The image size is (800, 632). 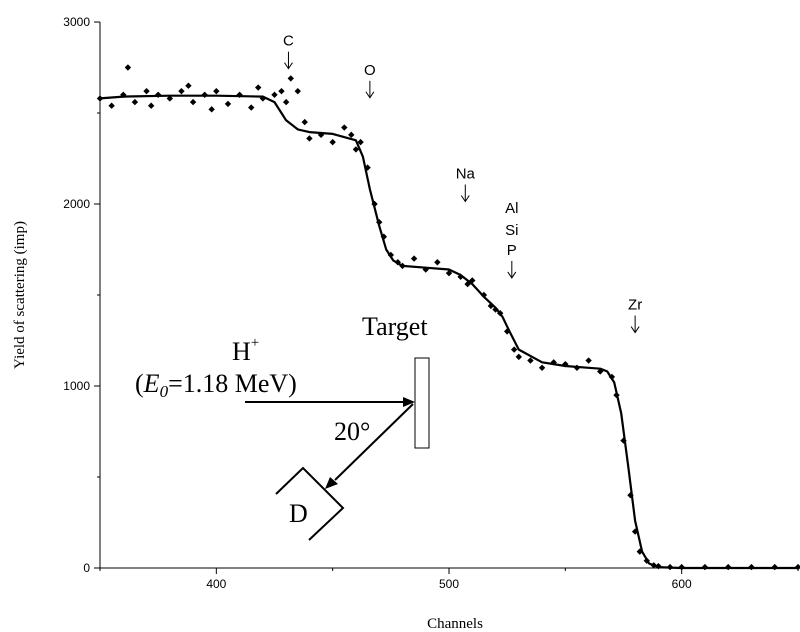 I want to click on energy-open-paren: (, so click(x=139, y=383).